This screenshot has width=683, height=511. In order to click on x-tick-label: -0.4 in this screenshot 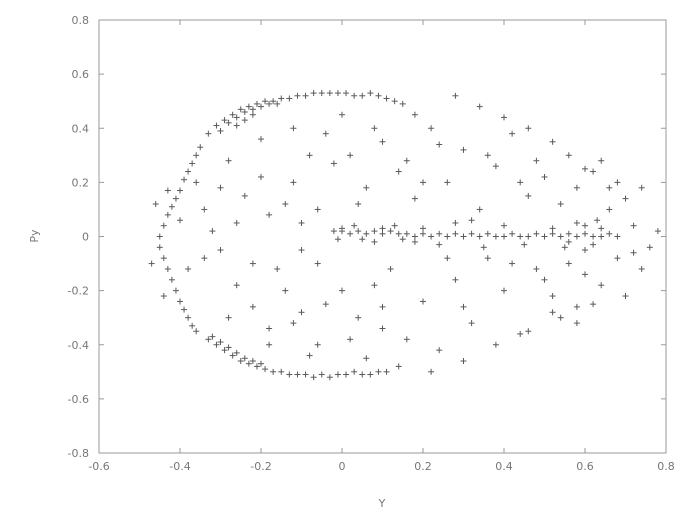, I will do `click(179, 466)`.